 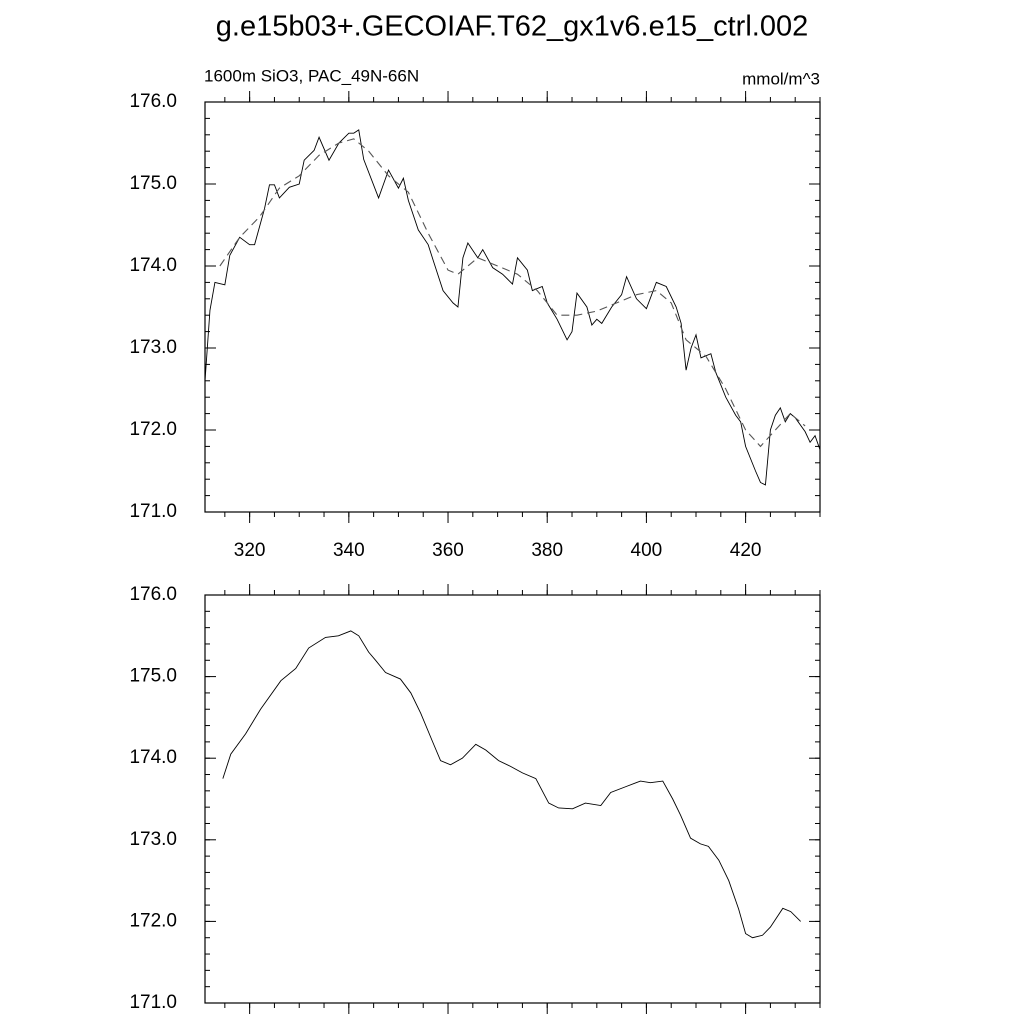 What do you see at coordinates (448, 550) in the screenshot?
I see `x-tick-label: 360` at bounding box center [448, 550].